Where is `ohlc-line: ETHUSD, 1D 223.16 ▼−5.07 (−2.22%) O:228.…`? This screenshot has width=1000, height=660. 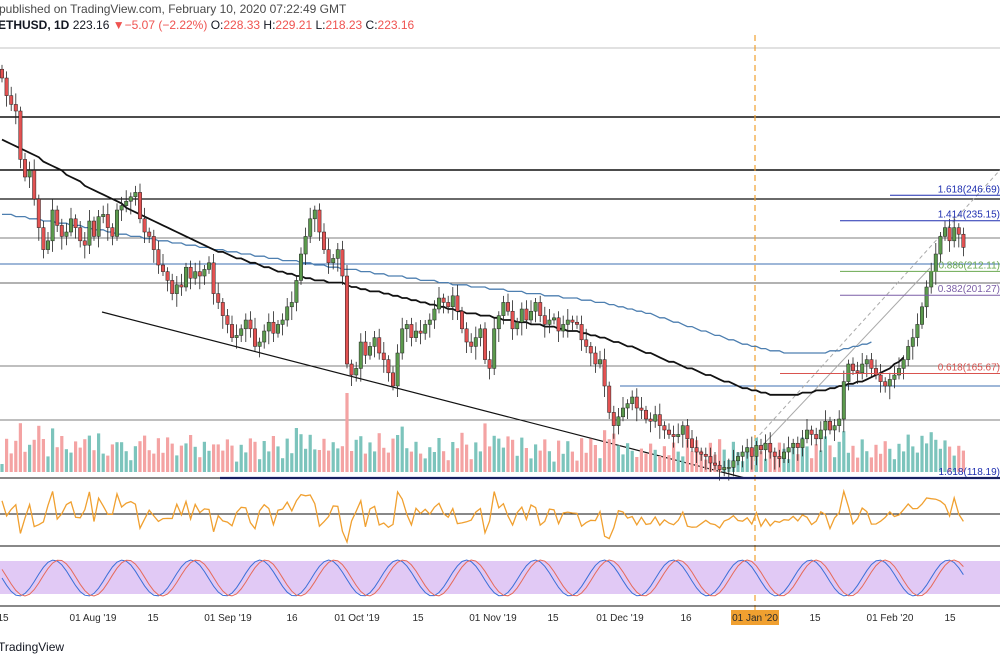
ohlc-line: ETHUSD, 1D 223.16 ▼−5.07 (−2.22%) O:228.… is located at coordinates (207, 25).